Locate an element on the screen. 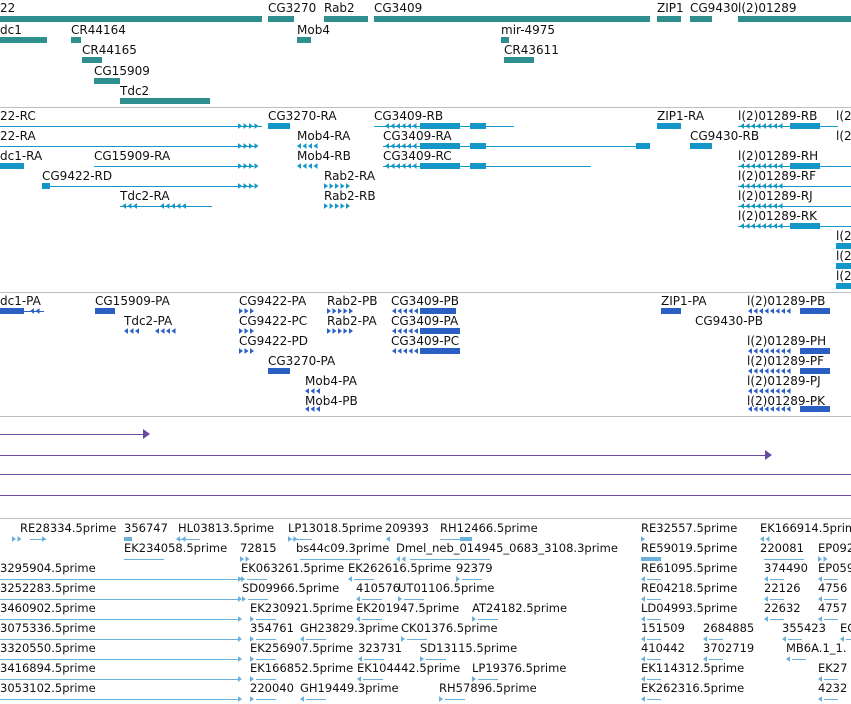  feature-label: EK262316.5prime is located at coordinates (693, 688).